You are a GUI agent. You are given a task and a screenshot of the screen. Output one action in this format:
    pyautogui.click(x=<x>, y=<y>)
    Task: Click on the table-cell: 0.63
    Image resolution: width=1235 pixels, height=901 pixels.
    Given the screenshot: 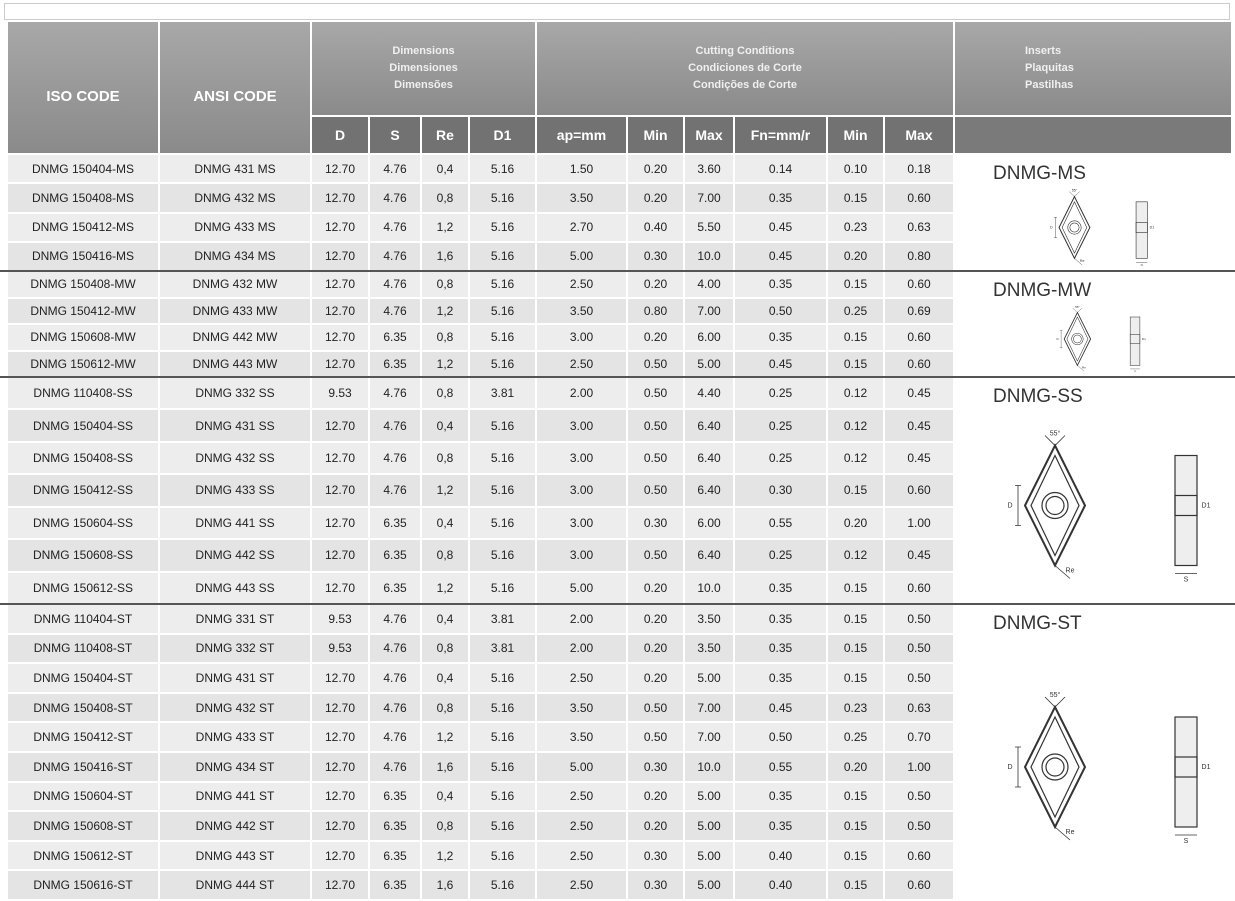 What is the action you would take?
    pyautogui.click(x=919, y=227)
    